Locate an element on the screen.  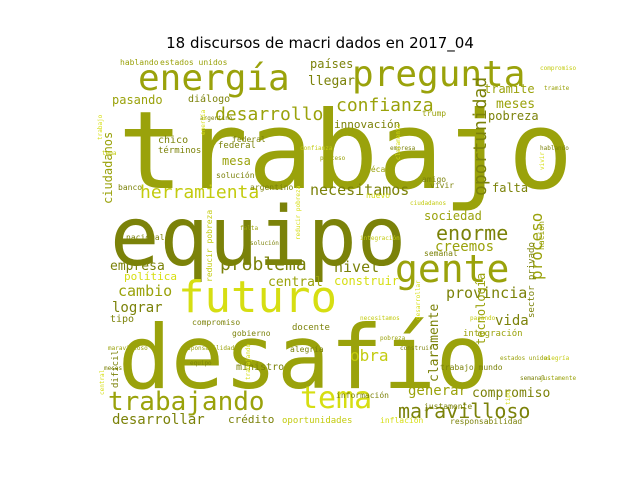
cloud-word-small: falta is located at coordinates (249, 228).